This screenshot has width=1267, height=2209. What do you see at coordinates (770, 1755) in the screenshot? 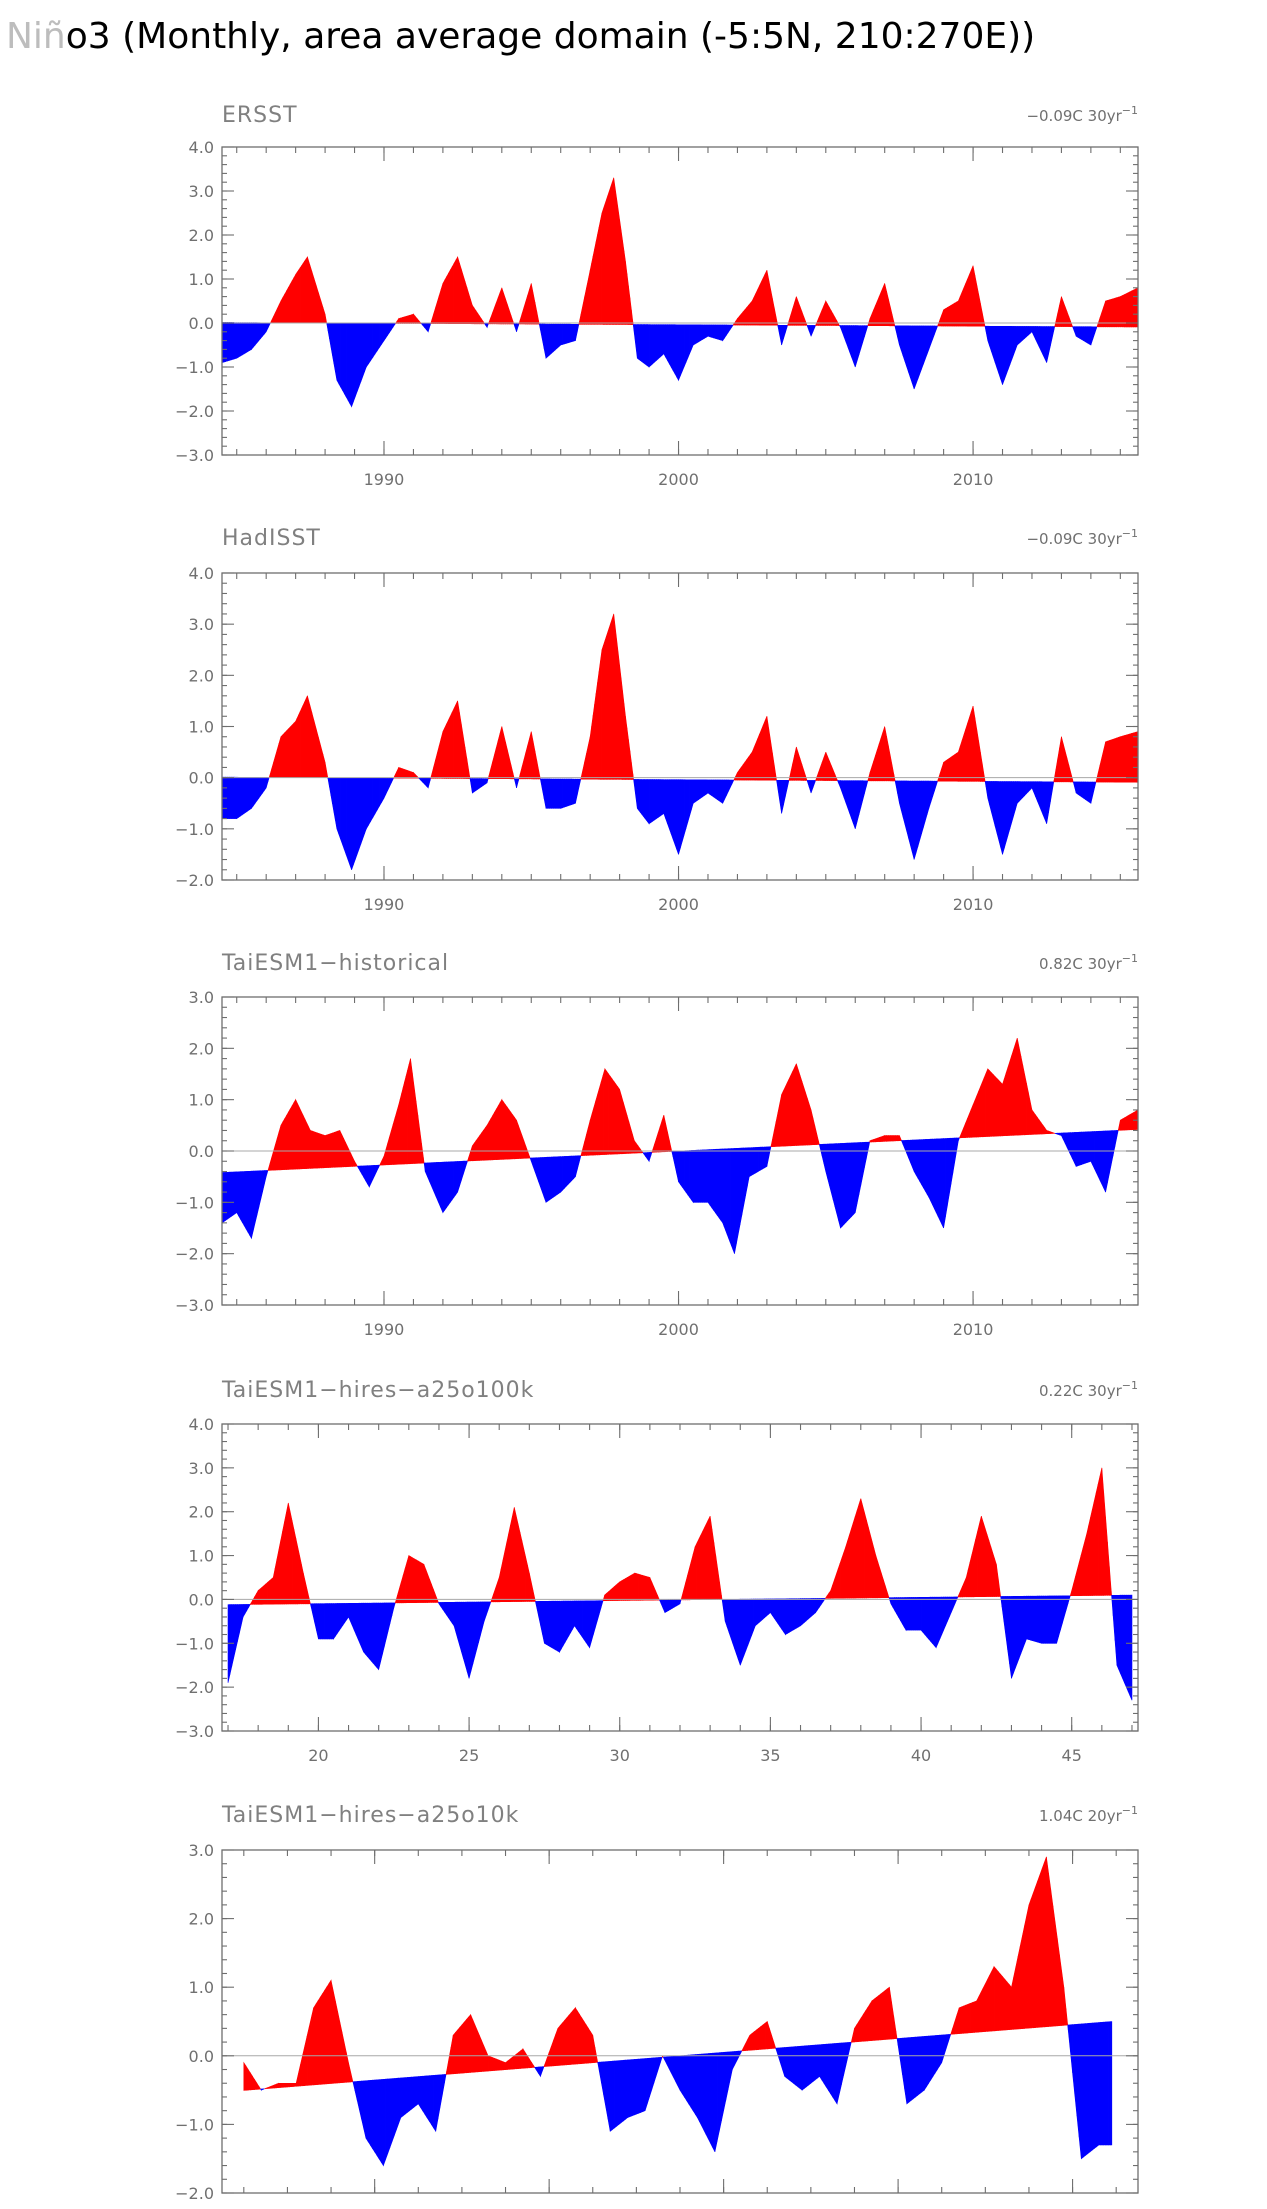
I see `x-tick-label: 35` at bounding box center [770, 1755].